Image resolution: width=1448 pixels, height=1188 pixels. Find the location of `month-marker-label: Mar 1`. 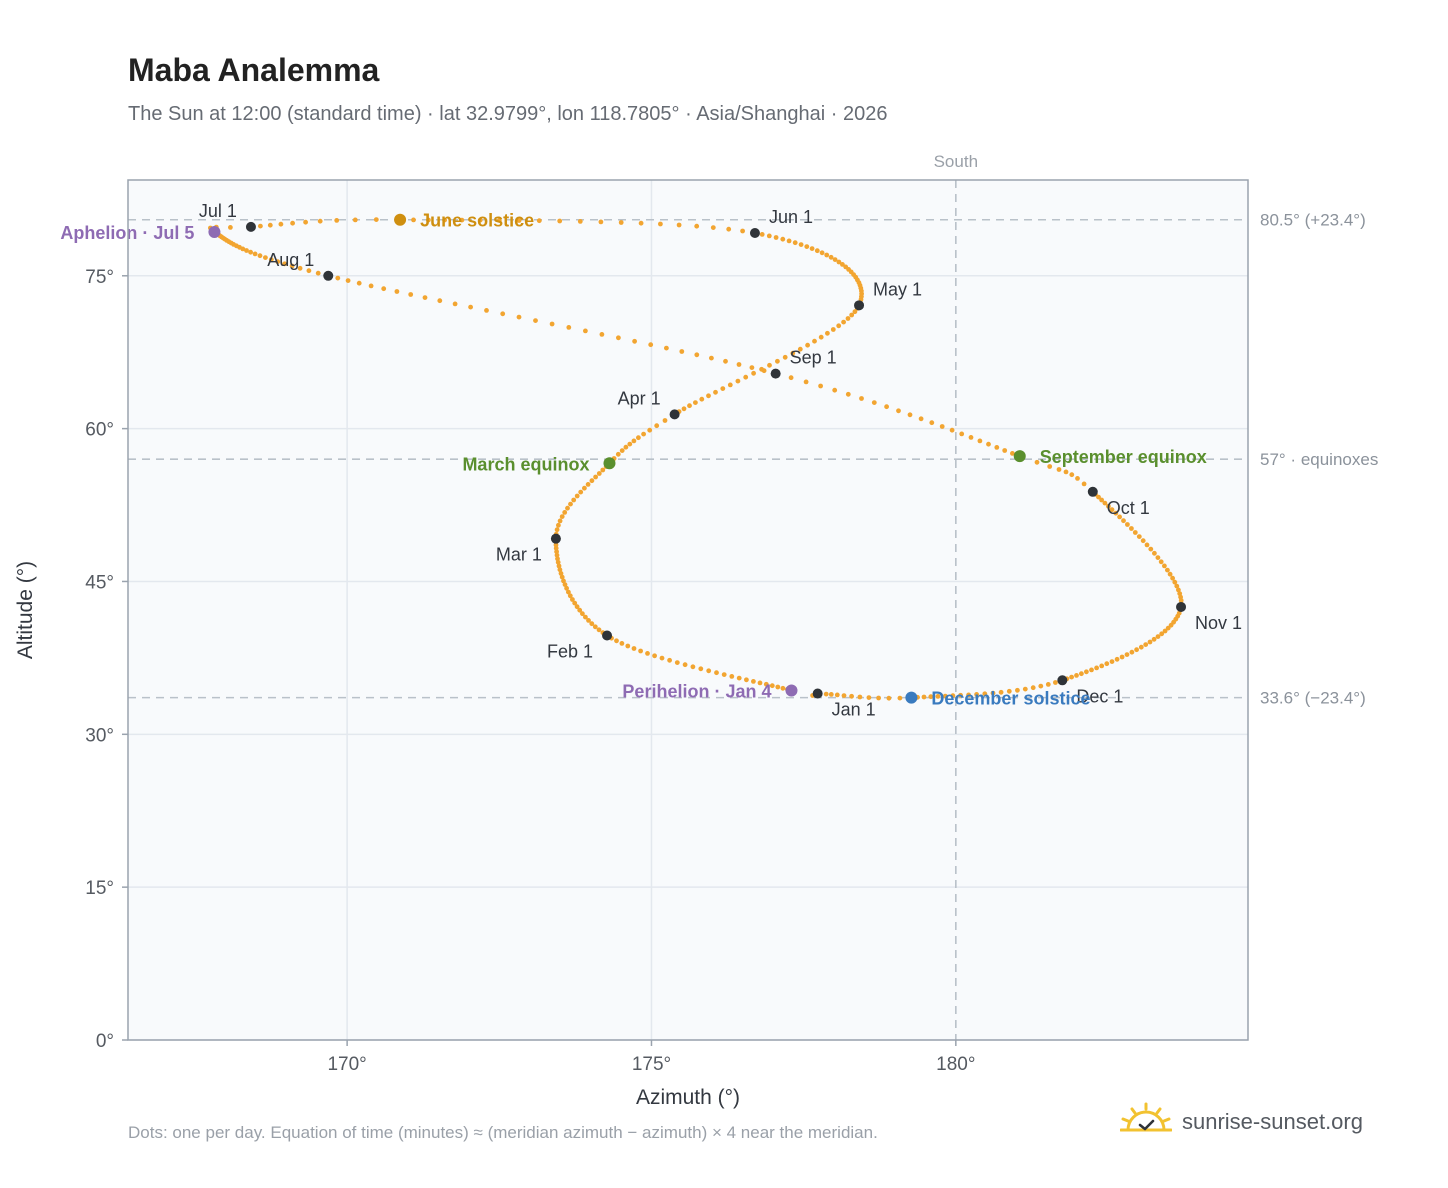

month-marker-label: Mar 1 is located at coordinates (519, 555).